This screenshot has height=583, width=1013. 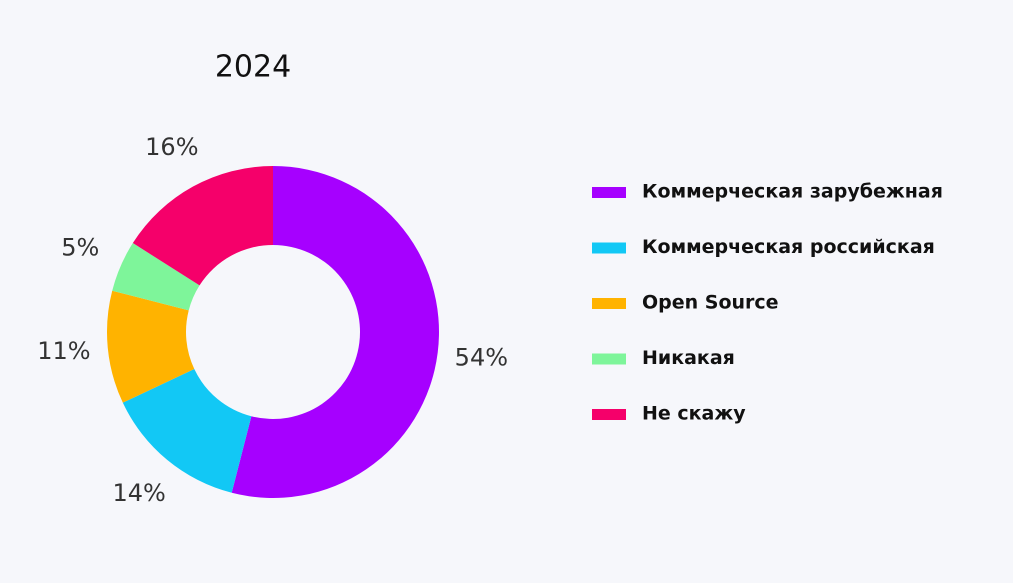 What do you see at coordinates (80, 248) in the screenshot?
I see `data-label: 5%` at bounding box center [80, 248].